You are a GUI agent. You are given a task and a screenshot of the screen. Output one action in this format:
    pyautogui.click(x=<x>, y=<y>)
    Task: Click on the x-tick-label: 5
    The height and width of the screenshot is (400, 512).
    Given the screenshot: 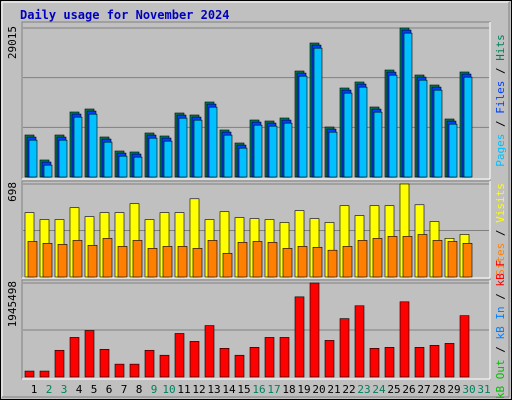 What is the action you would take?
    pyautogui.click(x=94, y=389)
    